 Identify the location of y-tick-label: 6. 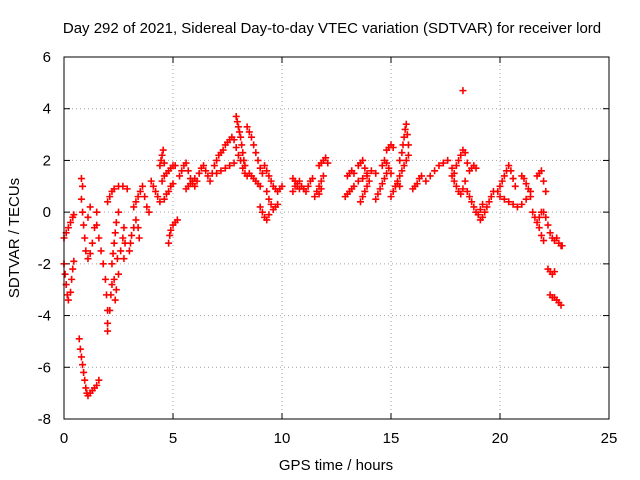
(47, 57).